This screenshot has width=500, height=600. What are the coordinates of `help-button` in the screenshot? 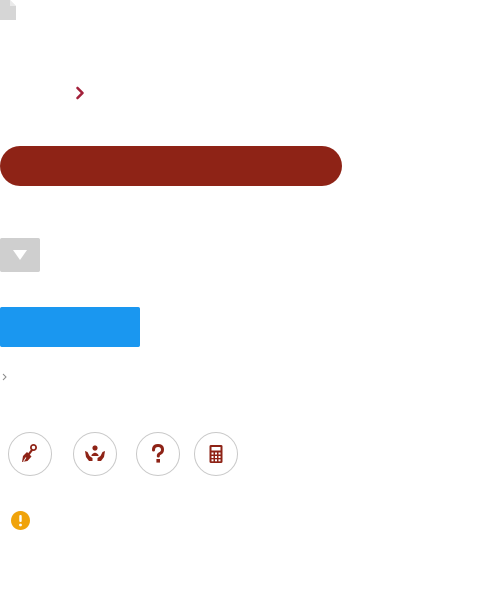 It's located at (158, 454).